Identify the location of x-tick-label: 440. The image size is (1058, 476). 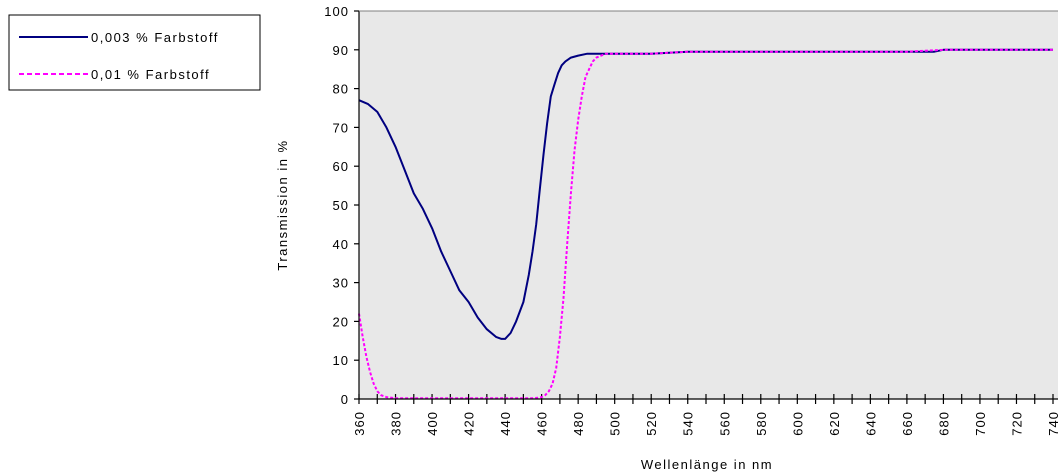
(505, 423).